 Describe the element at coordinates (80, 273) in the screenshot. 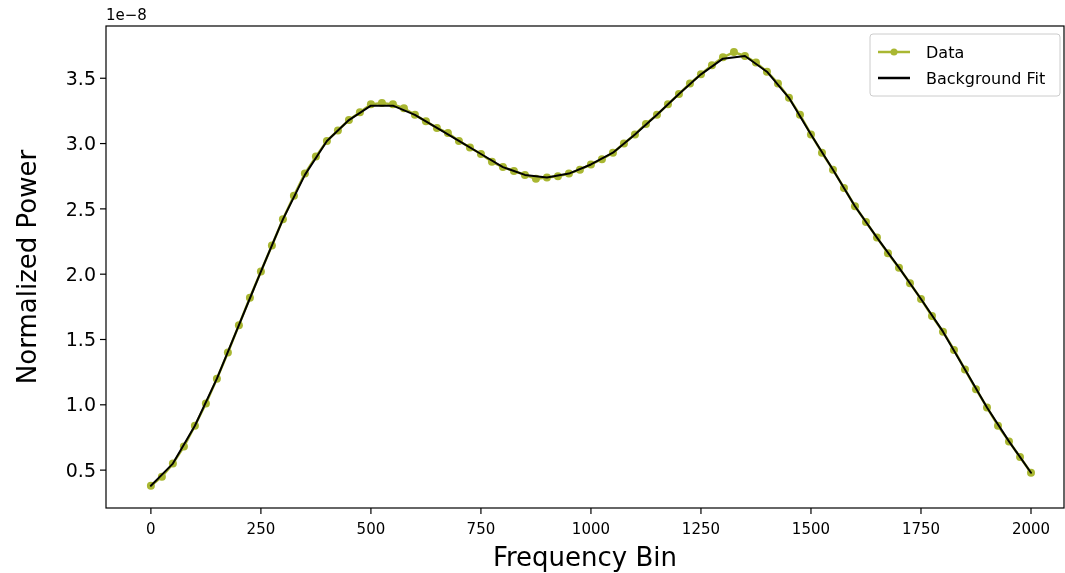

I see `y-tick-label: 2.0` at that location.